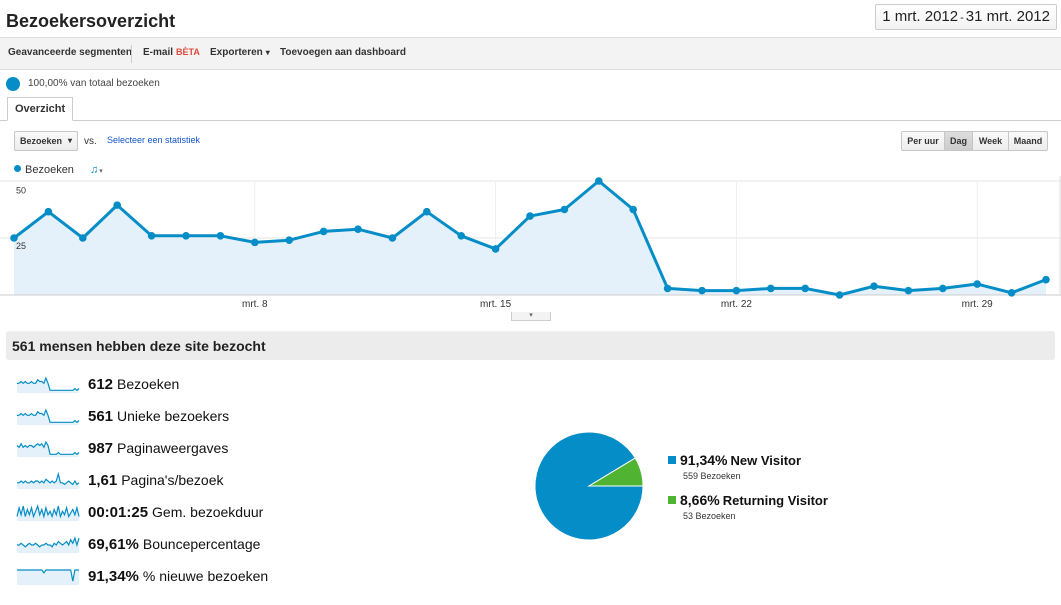 The height and width of the screenshot is (605, 1061). What do you see at coordinates (40, 109) in the screenshot?
I see `tab-overview: Overzicht` at bounding box center [40, 109].